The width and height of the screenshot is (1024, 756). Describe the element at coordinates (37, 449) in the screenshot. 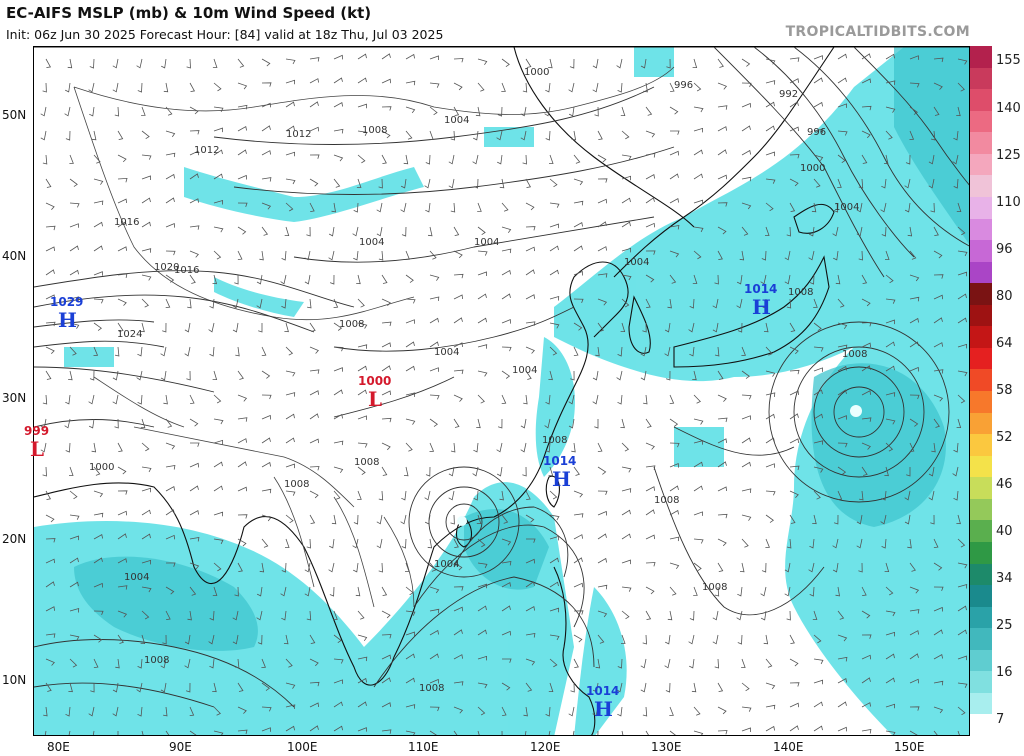

I see `low-pressure-marker: L` at that location.